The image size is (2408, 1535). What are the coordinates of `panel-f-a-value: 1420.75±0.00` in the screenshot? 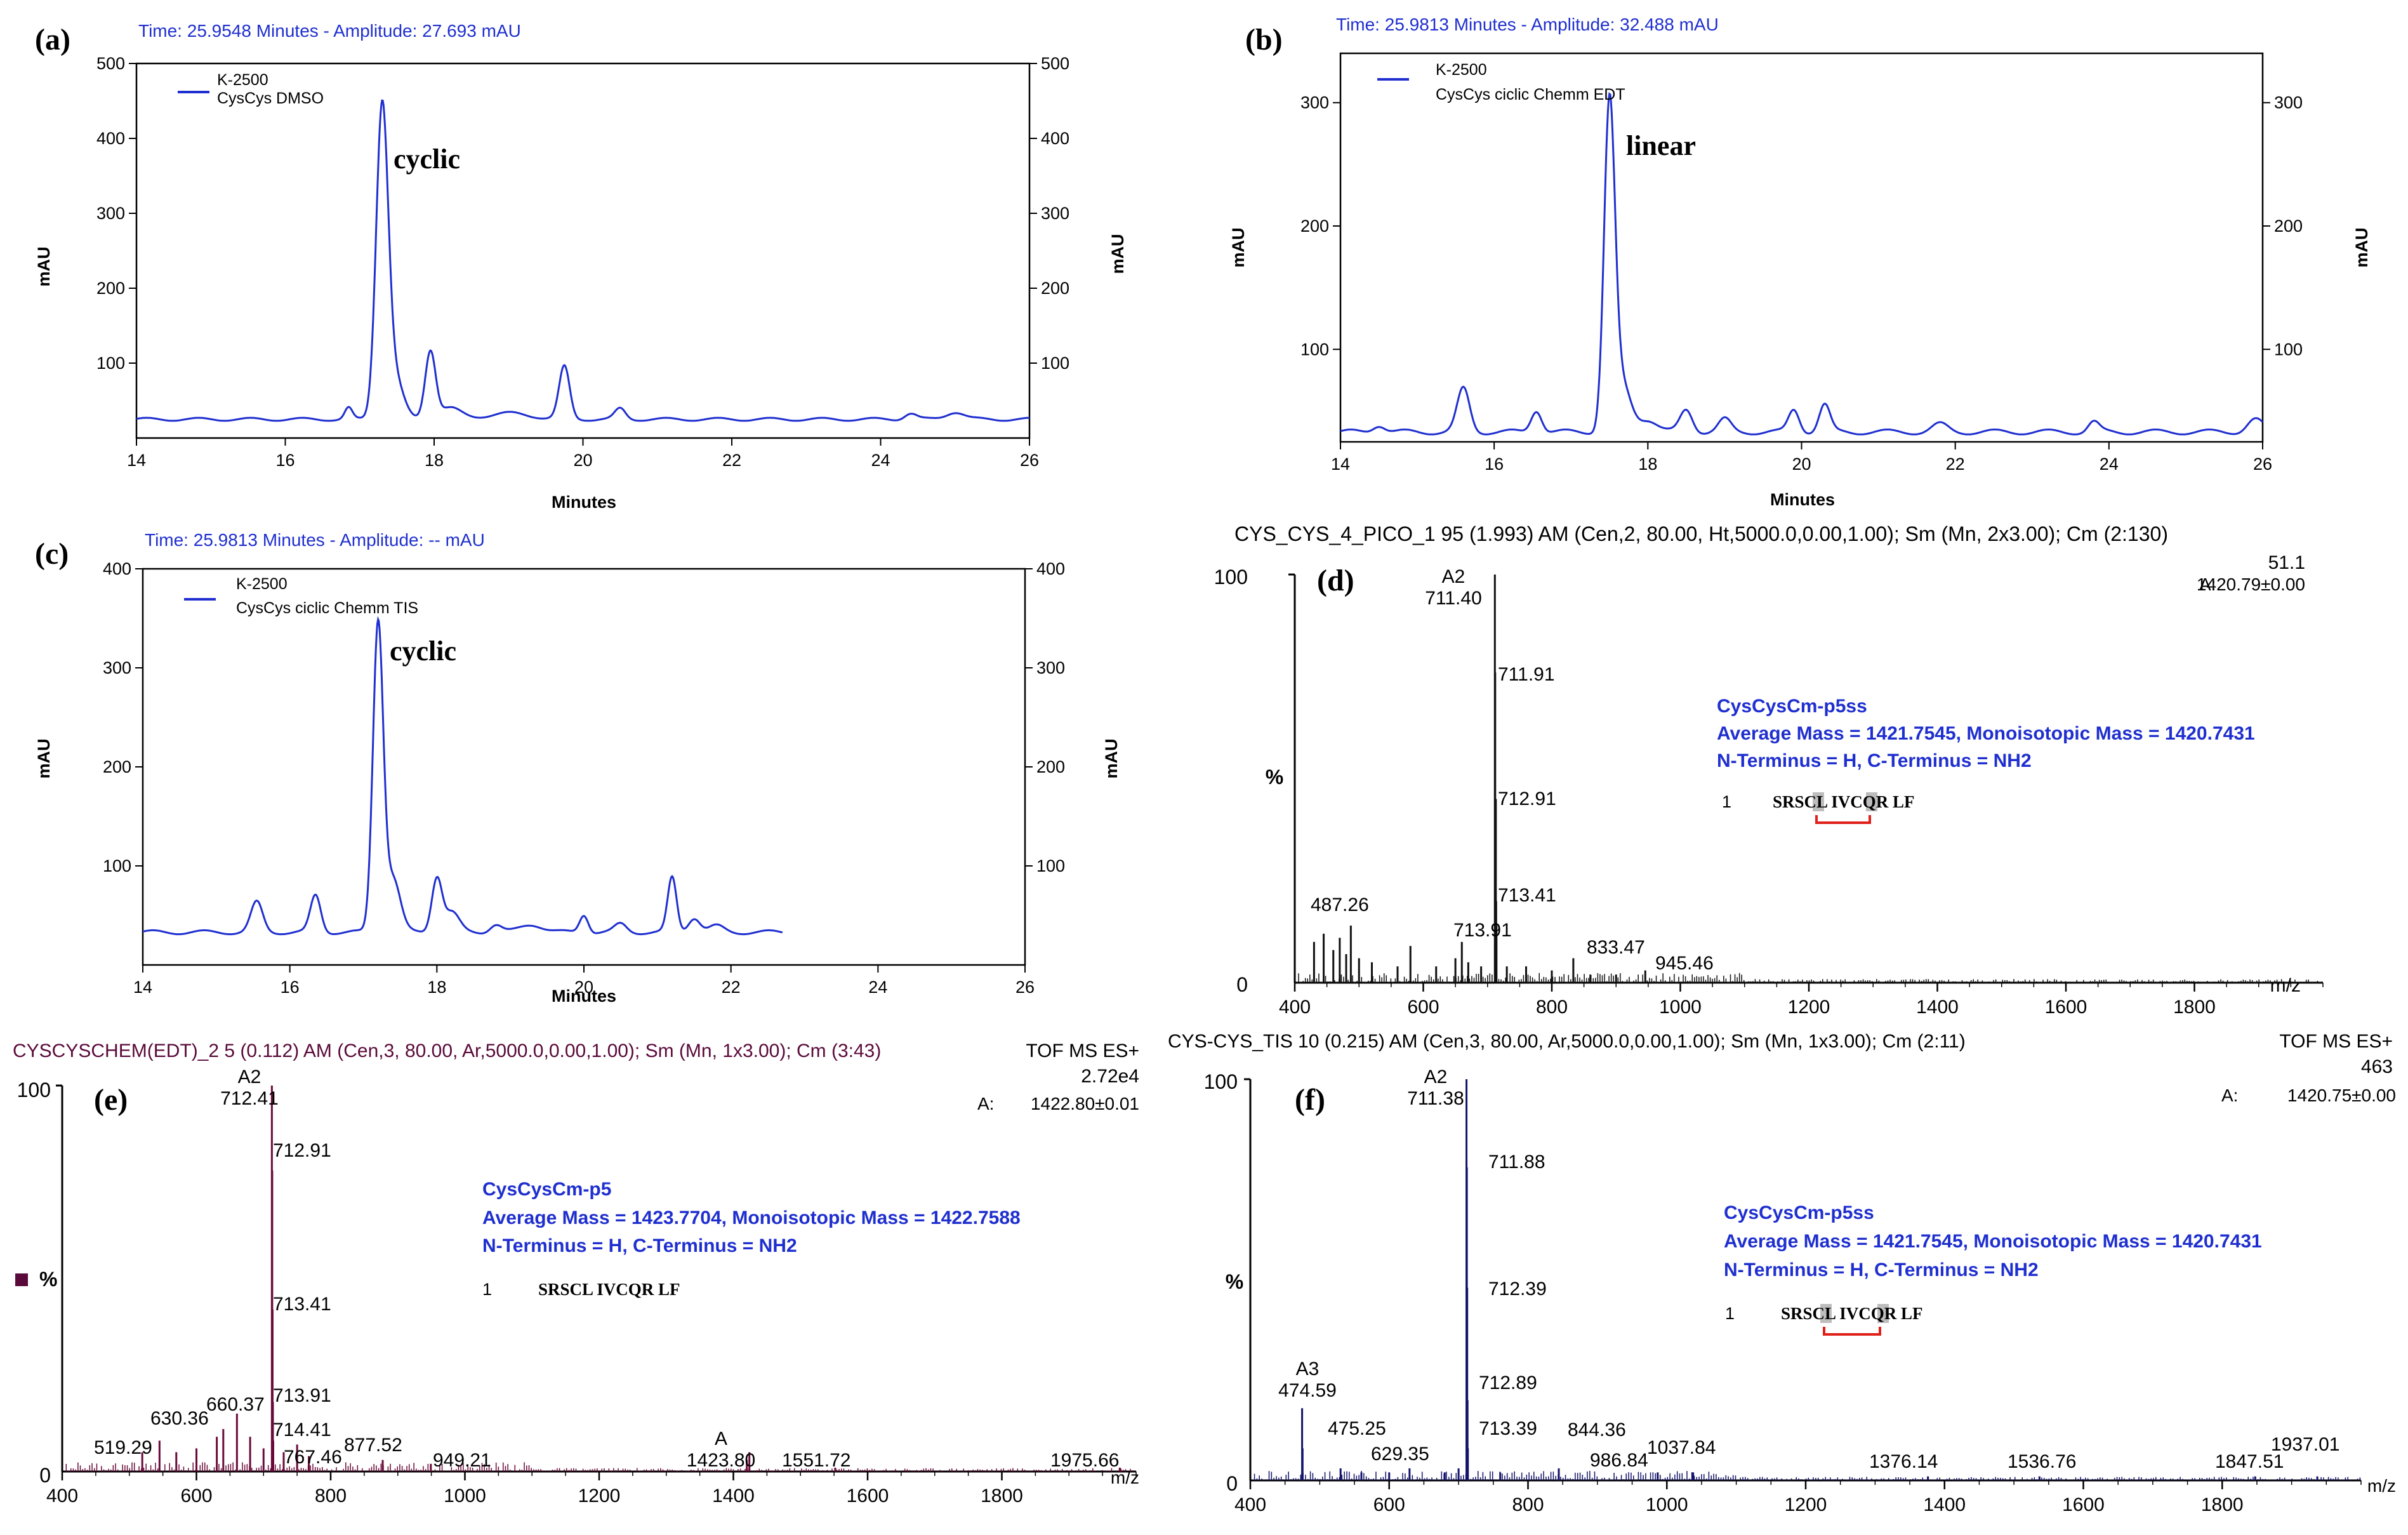 It's located at (2341, 1095).